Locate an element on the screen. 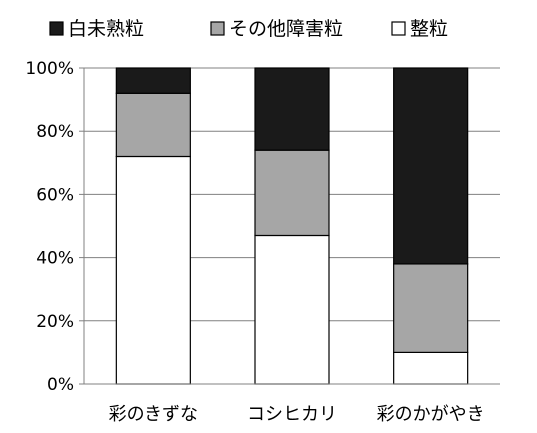  legend-label: 白未熟粒 is located at coordinates (106, 29).